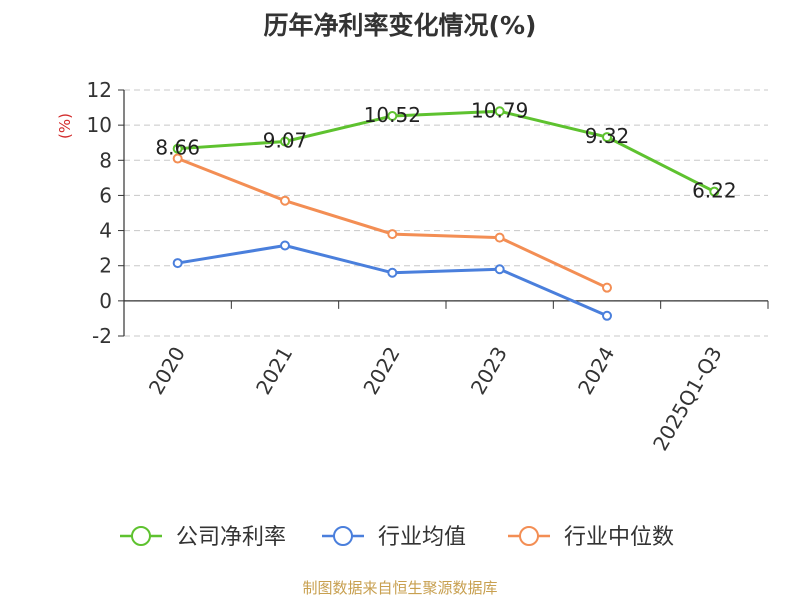  I want to click on x-tick-label: 2020, so click(167, 371).